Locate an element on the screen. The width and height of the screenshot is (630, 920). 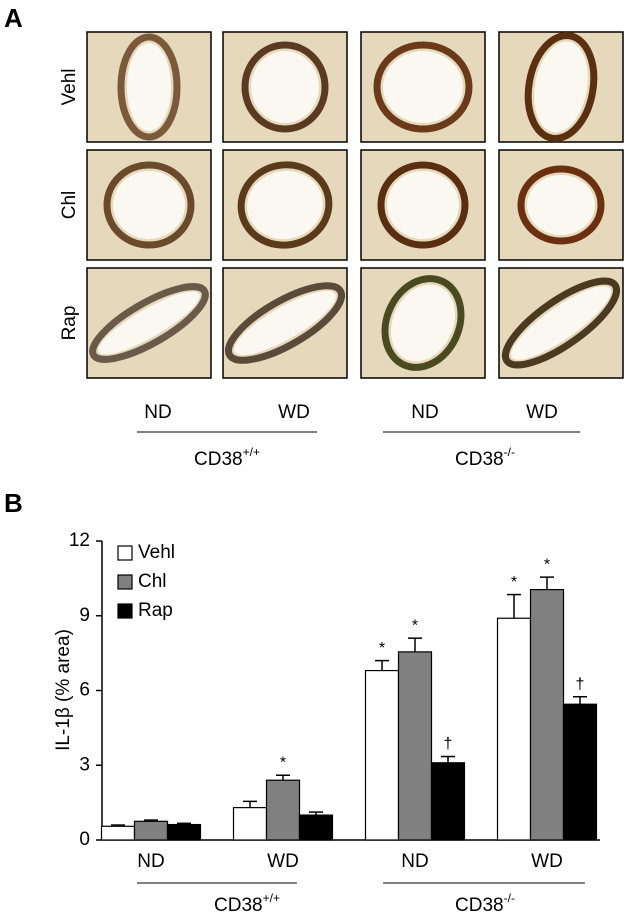
y-tick-label: 0 is located at coordinates (84, 839).